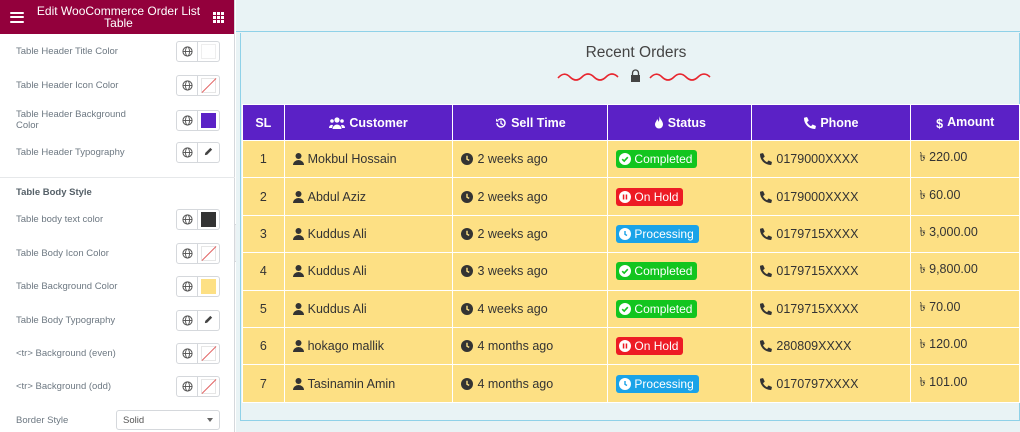  What do you see at coordinates (67, 85) in the screenshot?
I see `control-label: Table Header Icon Color` at bounding box center [67, 85].